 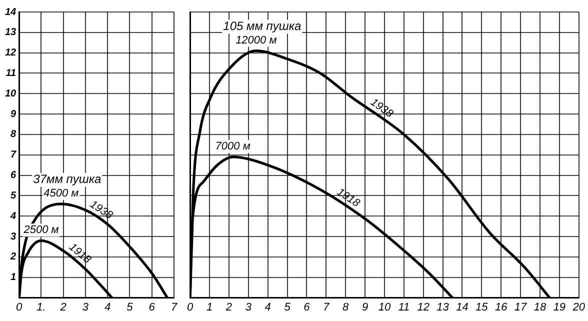 I want to click on x-tick-label: 19, so click(x=559, y=307).